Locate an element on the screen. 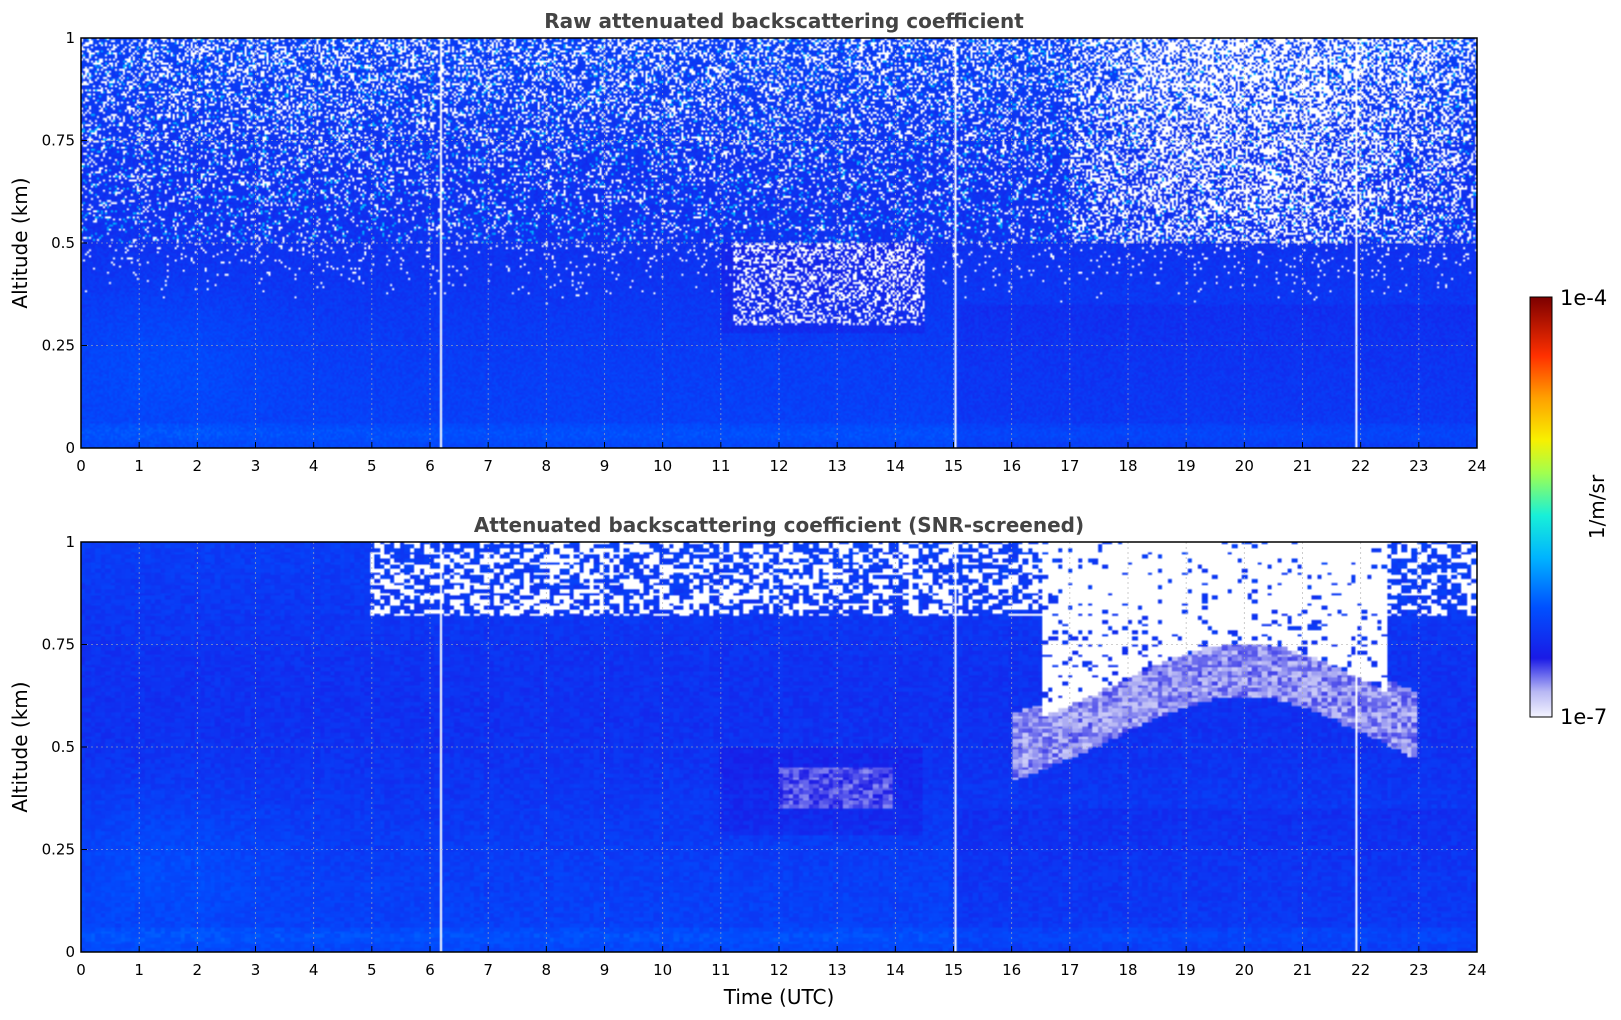 This screenshot has width=1621, height=1020. colorbar-max-label: 1e-4 is located at coordinates (1583, 298).